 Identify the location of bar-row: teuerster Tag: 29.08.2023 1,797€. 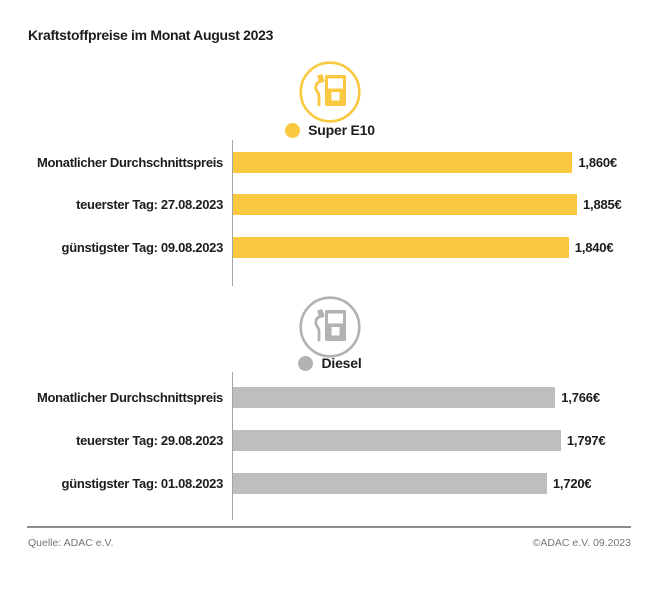
(334, 440).